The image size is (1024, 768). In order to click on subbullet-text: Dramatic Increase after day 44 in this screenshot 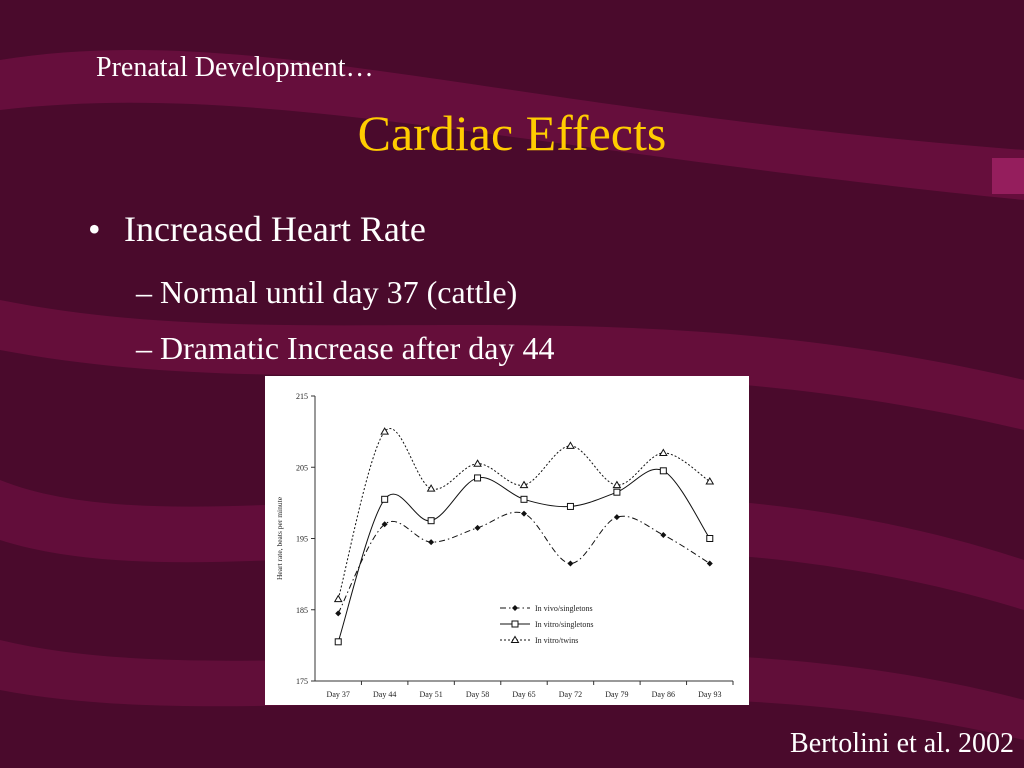, I will do `click(357, 348)`.